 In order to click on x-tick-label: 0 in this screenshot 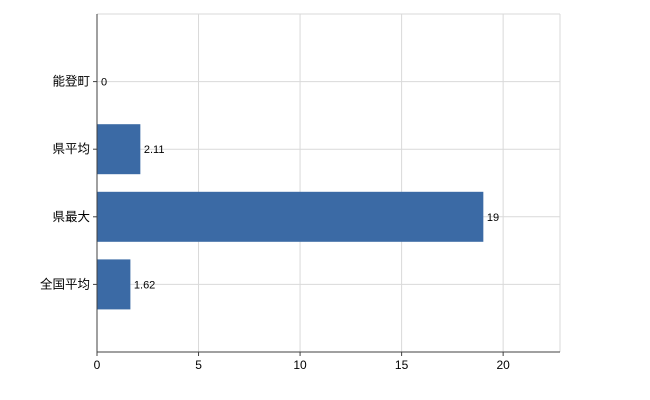, I will do `click(97, 365)`.